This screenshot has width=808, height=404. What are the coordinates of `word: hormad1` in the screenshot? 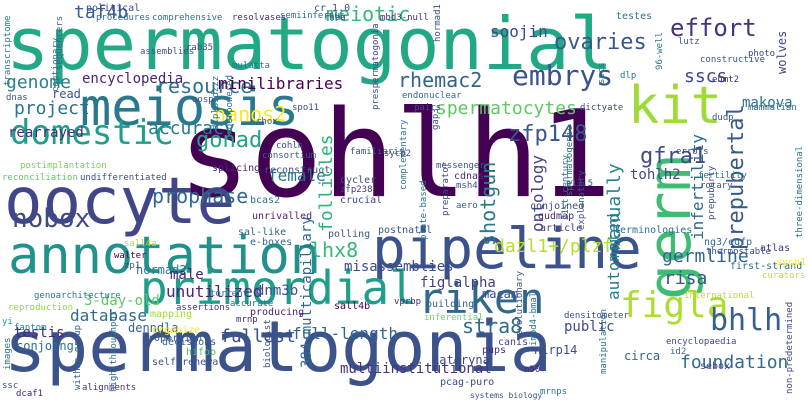 It's located at (438, 23).